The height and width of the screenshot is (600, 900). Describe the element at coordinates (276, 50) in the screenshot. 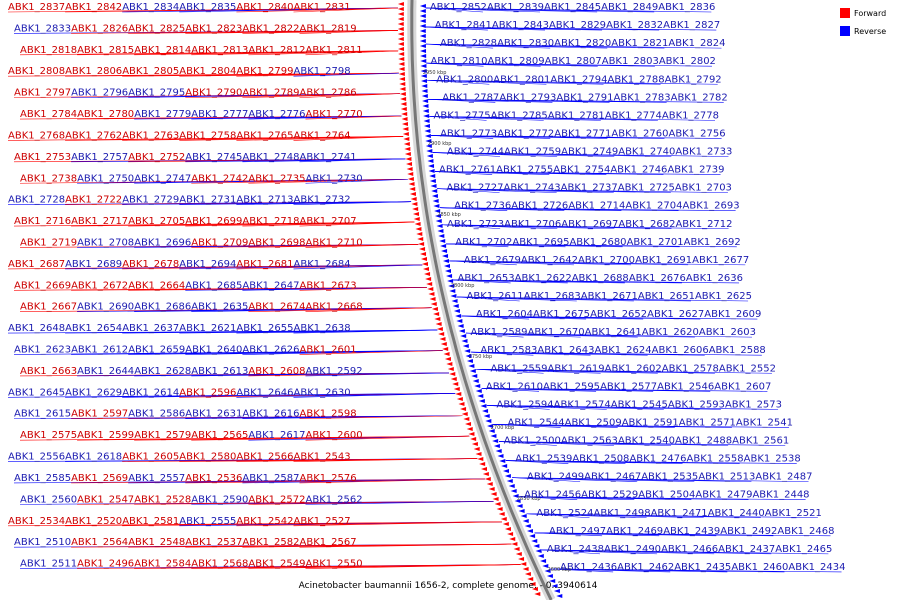

I see `gene-label: ABK1_2812` at that location.